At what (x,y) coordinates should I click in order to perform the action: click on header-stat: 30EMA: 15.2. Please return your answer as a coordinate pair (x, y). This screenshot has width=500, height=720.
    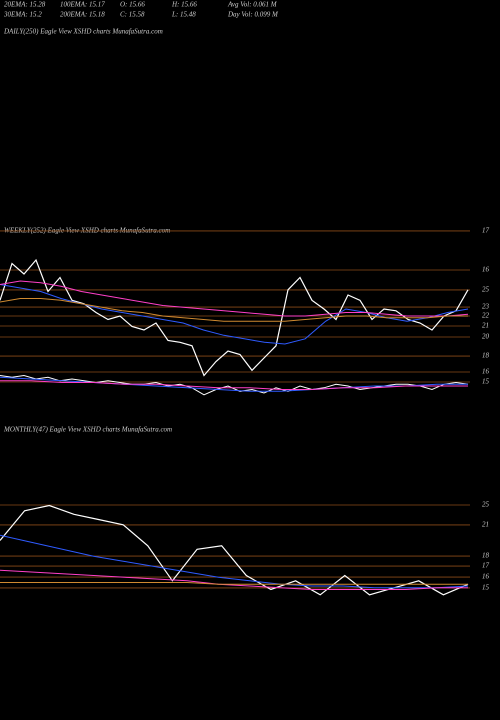
    Looking at the image, I should click on (22, 15).